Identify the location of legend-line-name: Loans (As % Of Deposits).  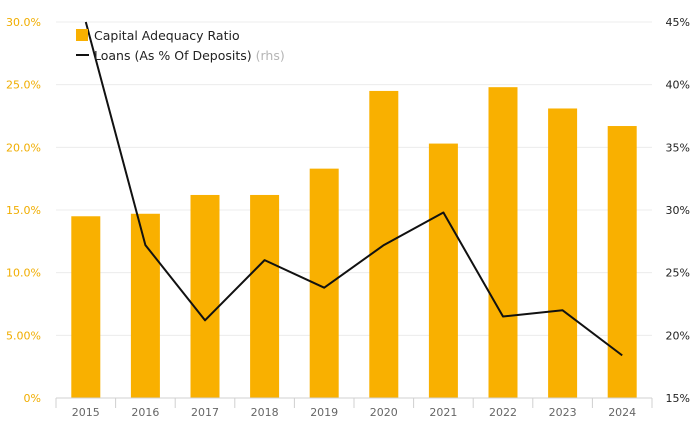
(173, 55).